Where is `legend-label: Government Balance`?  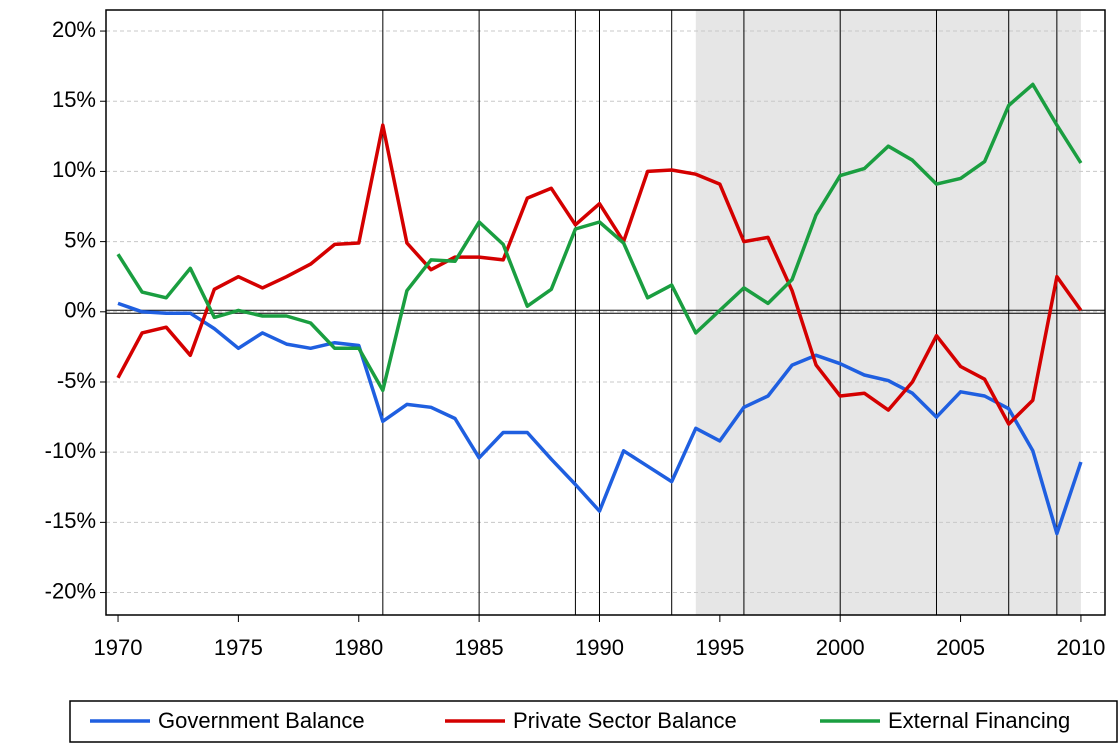
legend-label: Government Balance is located at coordinates (261, 720).